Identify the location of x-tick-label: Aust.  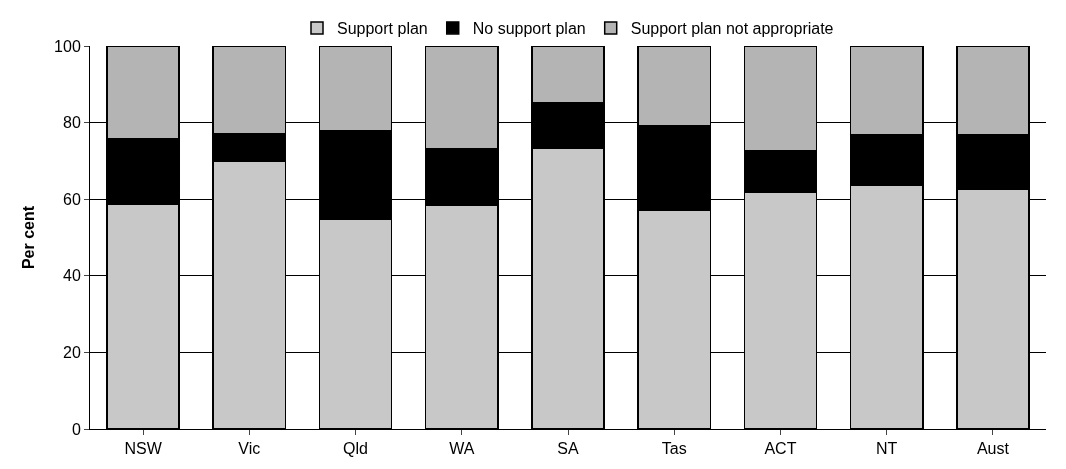
(993, 449).